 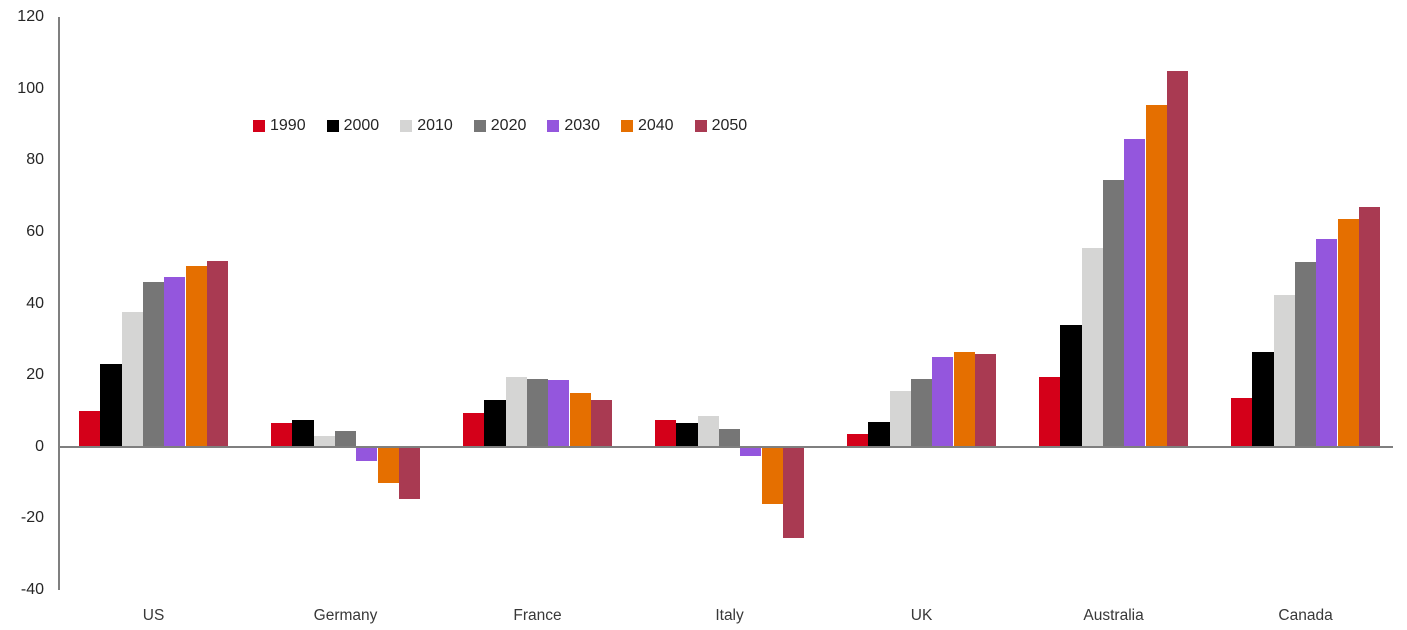 I want to click on bar-germany-2020, so click(x=345, y=438).